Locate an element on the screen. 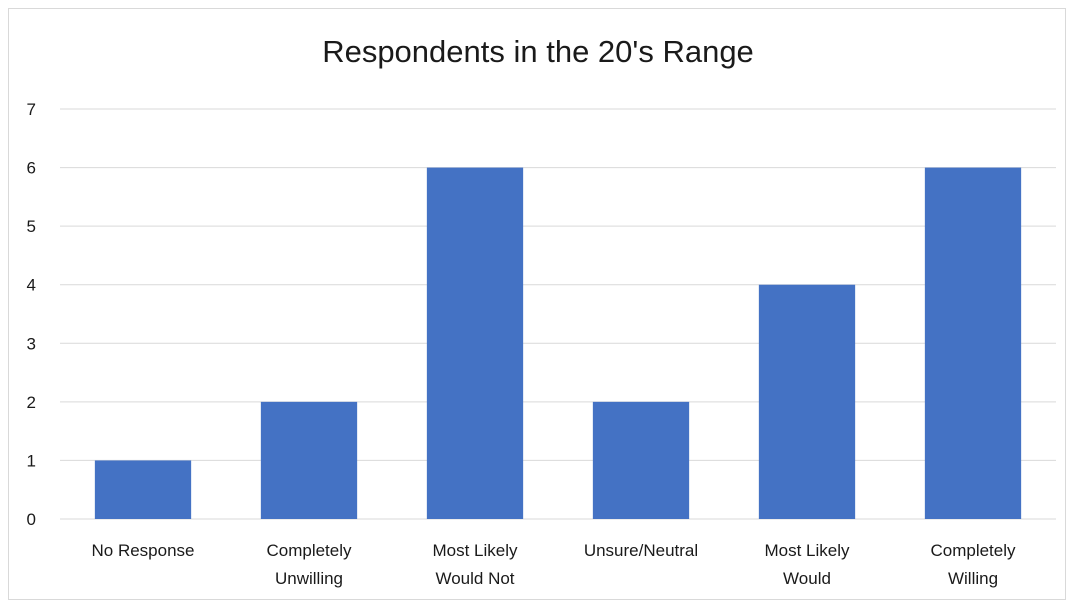 Image resolution: width=1076 pixels, height=608 pixels. y-tick-label: 3 is located at coordinates (31, 343).